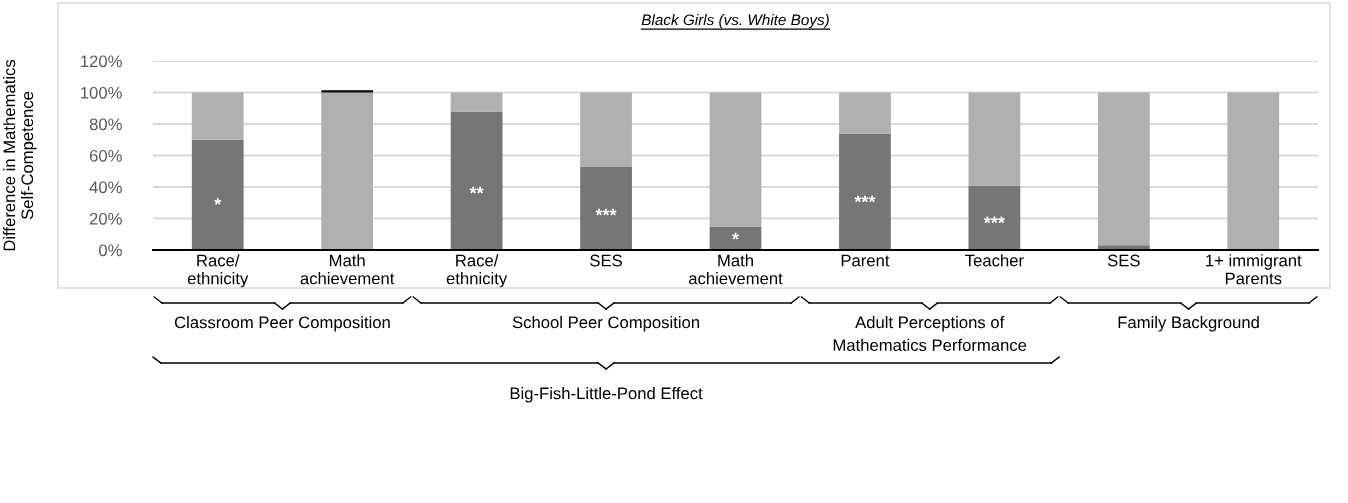 This screenshot has height=503, width=1348. What do you see at coordinates (105, 124) in the screenshot?
I see `y-tick-label: 80%` at bounding box center [105, 124].